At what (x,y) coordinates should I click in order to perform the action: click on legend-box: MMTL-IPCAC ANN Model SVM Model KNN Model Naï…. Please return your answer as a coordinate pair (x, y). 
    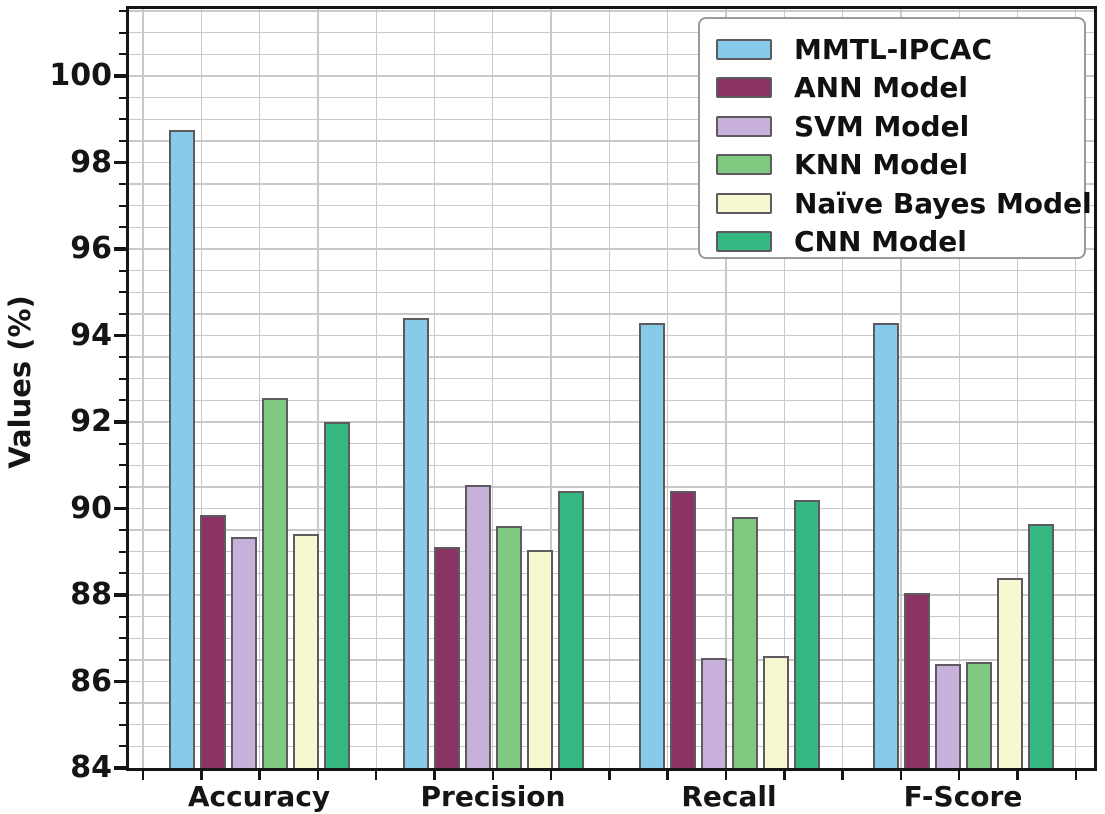
    Looking at the image, I should click on (895, 139).